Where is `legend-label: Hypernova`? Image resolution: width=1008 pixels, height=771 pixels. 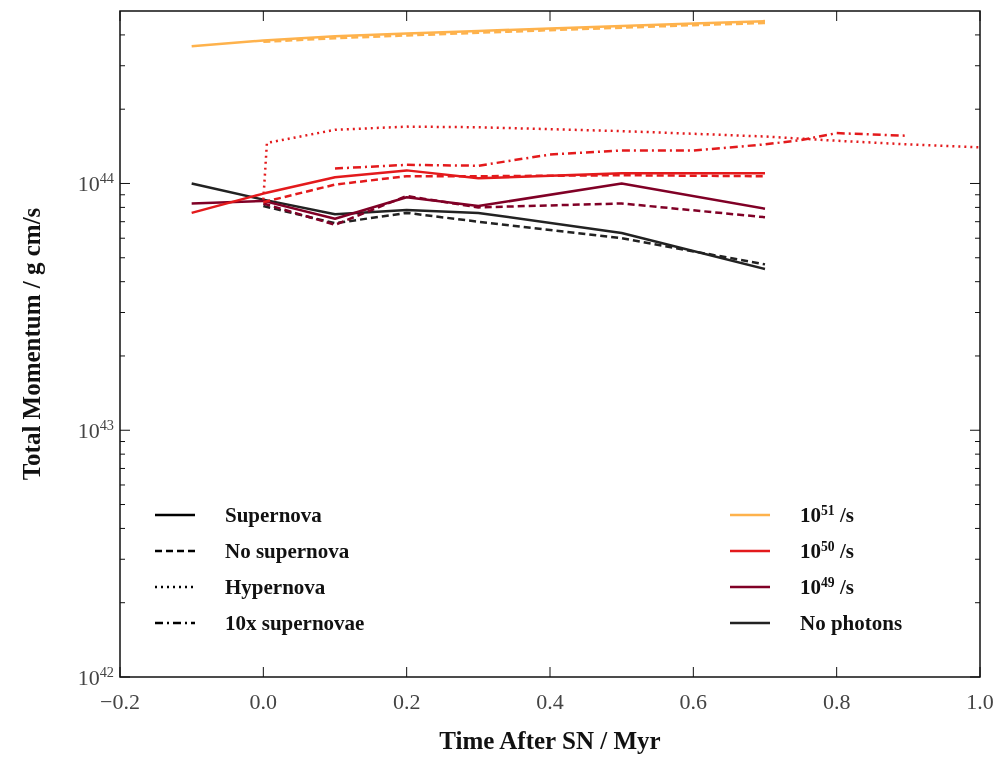
legend-label: Hypernova is located at coordinates (275, 587).